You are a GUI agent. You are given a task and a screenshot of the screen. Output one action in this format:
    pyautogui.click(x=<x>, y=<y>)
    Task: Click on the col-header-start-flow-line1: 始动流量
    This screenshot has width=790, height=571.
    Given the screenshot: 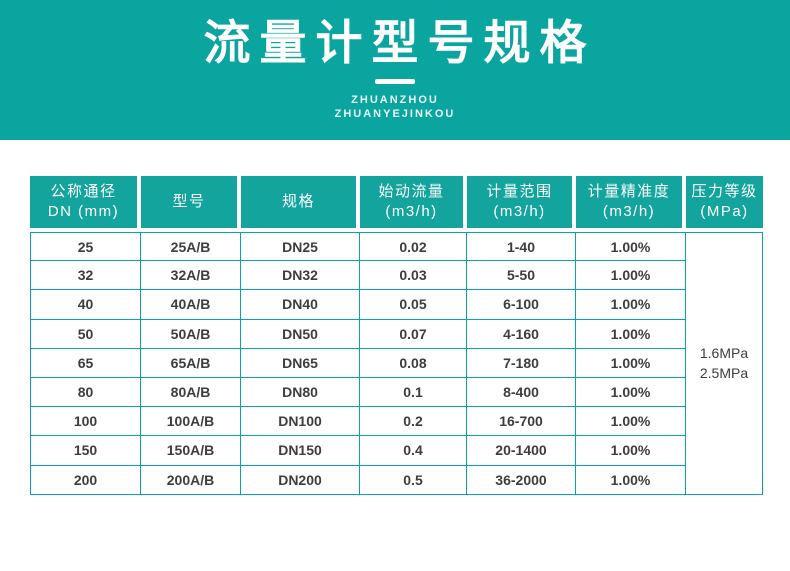 What is the action you would take?
    pyautogui.click(x=411, y=191)
    